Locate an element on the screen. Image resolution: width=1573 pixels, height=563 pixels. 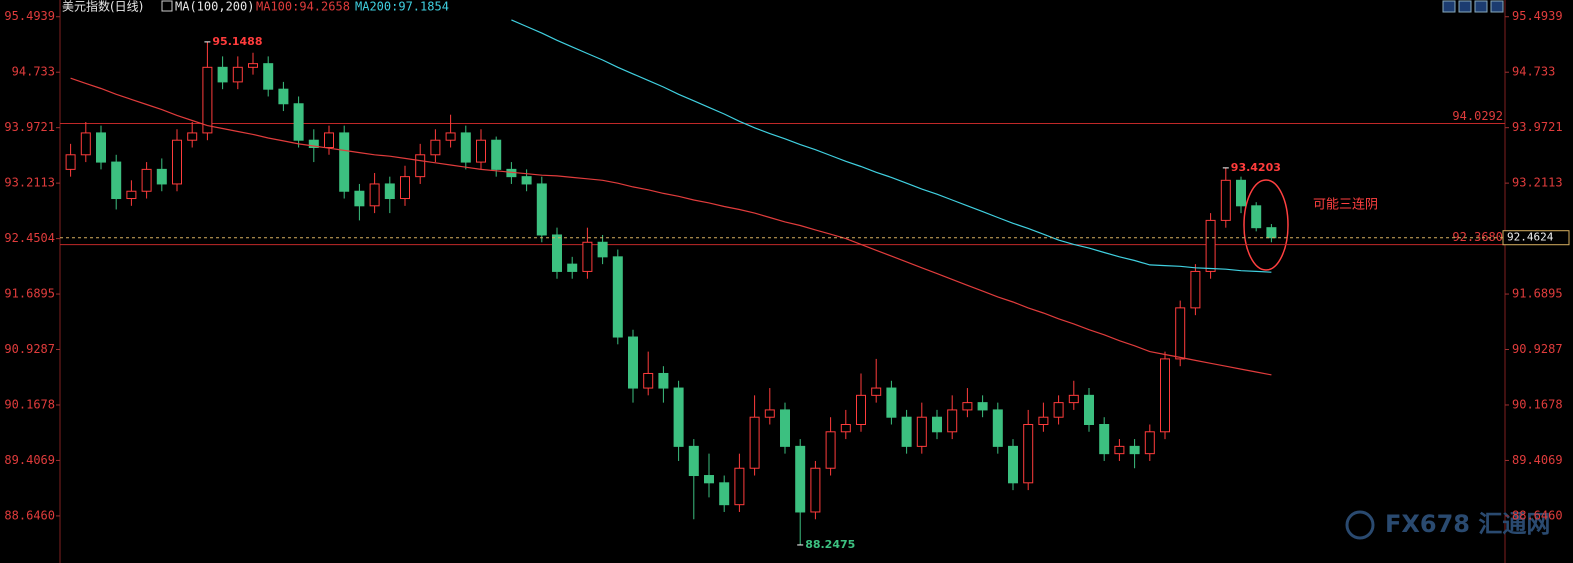
y-tick-label: 93.2113 is located at coordinates (29, 183).